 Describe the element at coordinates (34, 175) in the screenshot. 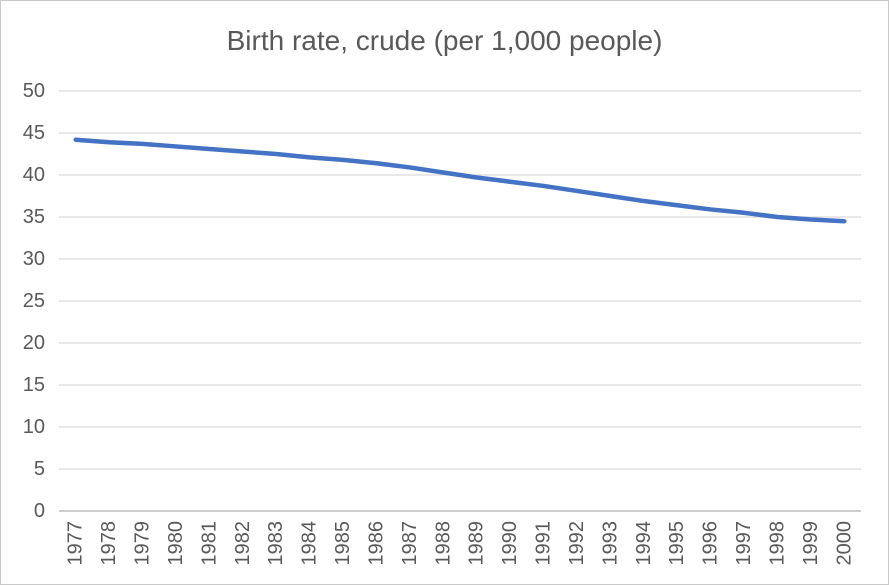

I see `y-tick-label: 40` at that location.